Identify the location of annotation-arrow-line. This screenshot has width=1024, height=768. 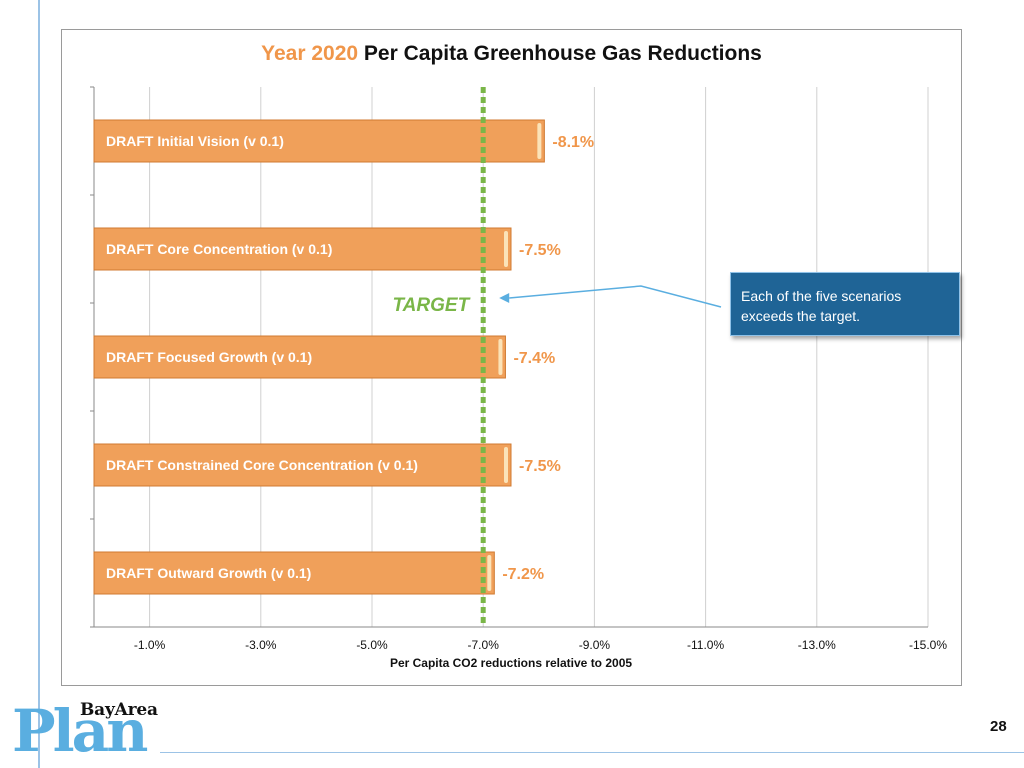
(615, 296).